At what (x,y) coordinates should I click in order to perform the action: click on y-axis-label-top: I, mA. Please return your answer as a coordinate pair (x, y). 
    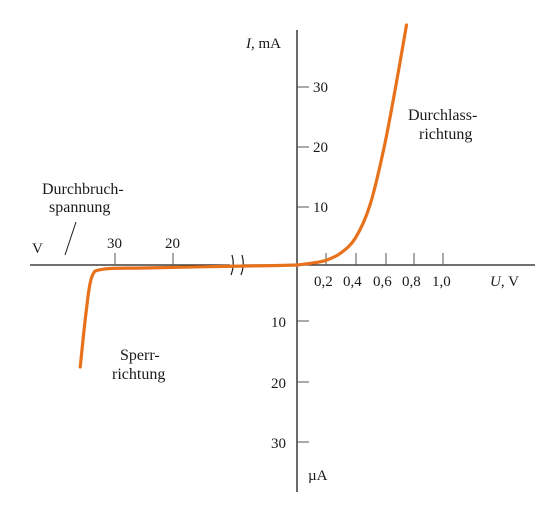
    Looking at the image, I should click on (263, 44).